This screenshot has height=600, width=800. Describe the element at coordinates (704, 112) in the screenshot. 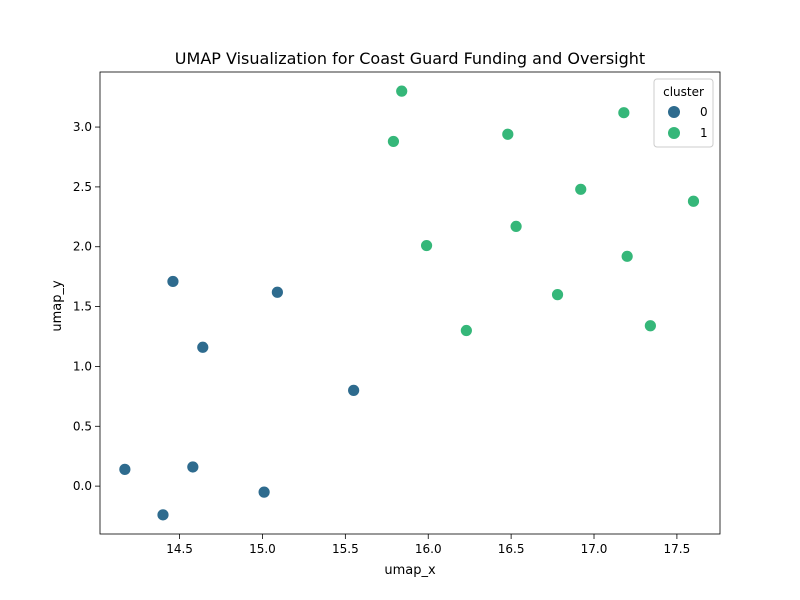

I see `legend-label: 0` at that location.